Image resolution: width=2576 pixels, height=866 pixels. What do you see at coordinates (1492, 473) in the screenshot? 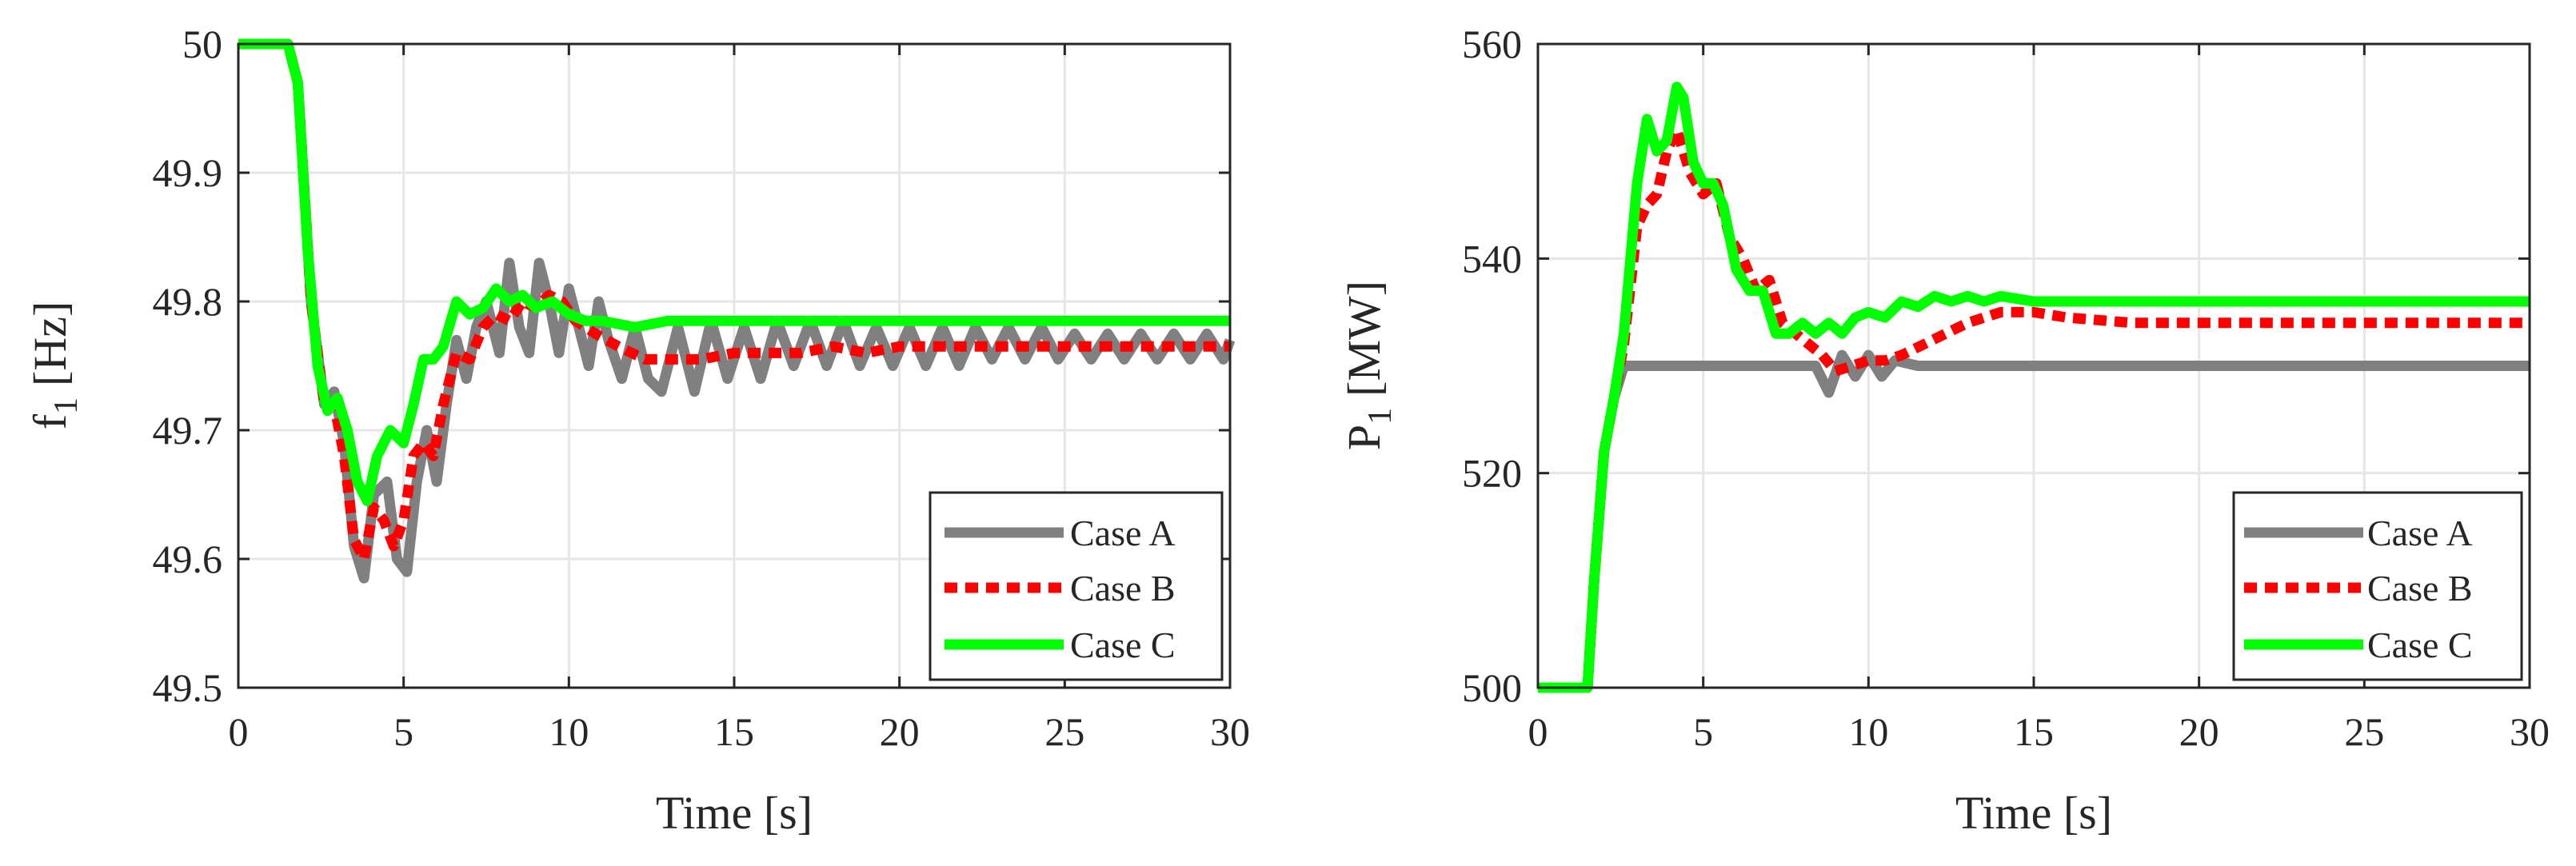
I see `y-tick-label: 520` at bounding box center [1492, 473].